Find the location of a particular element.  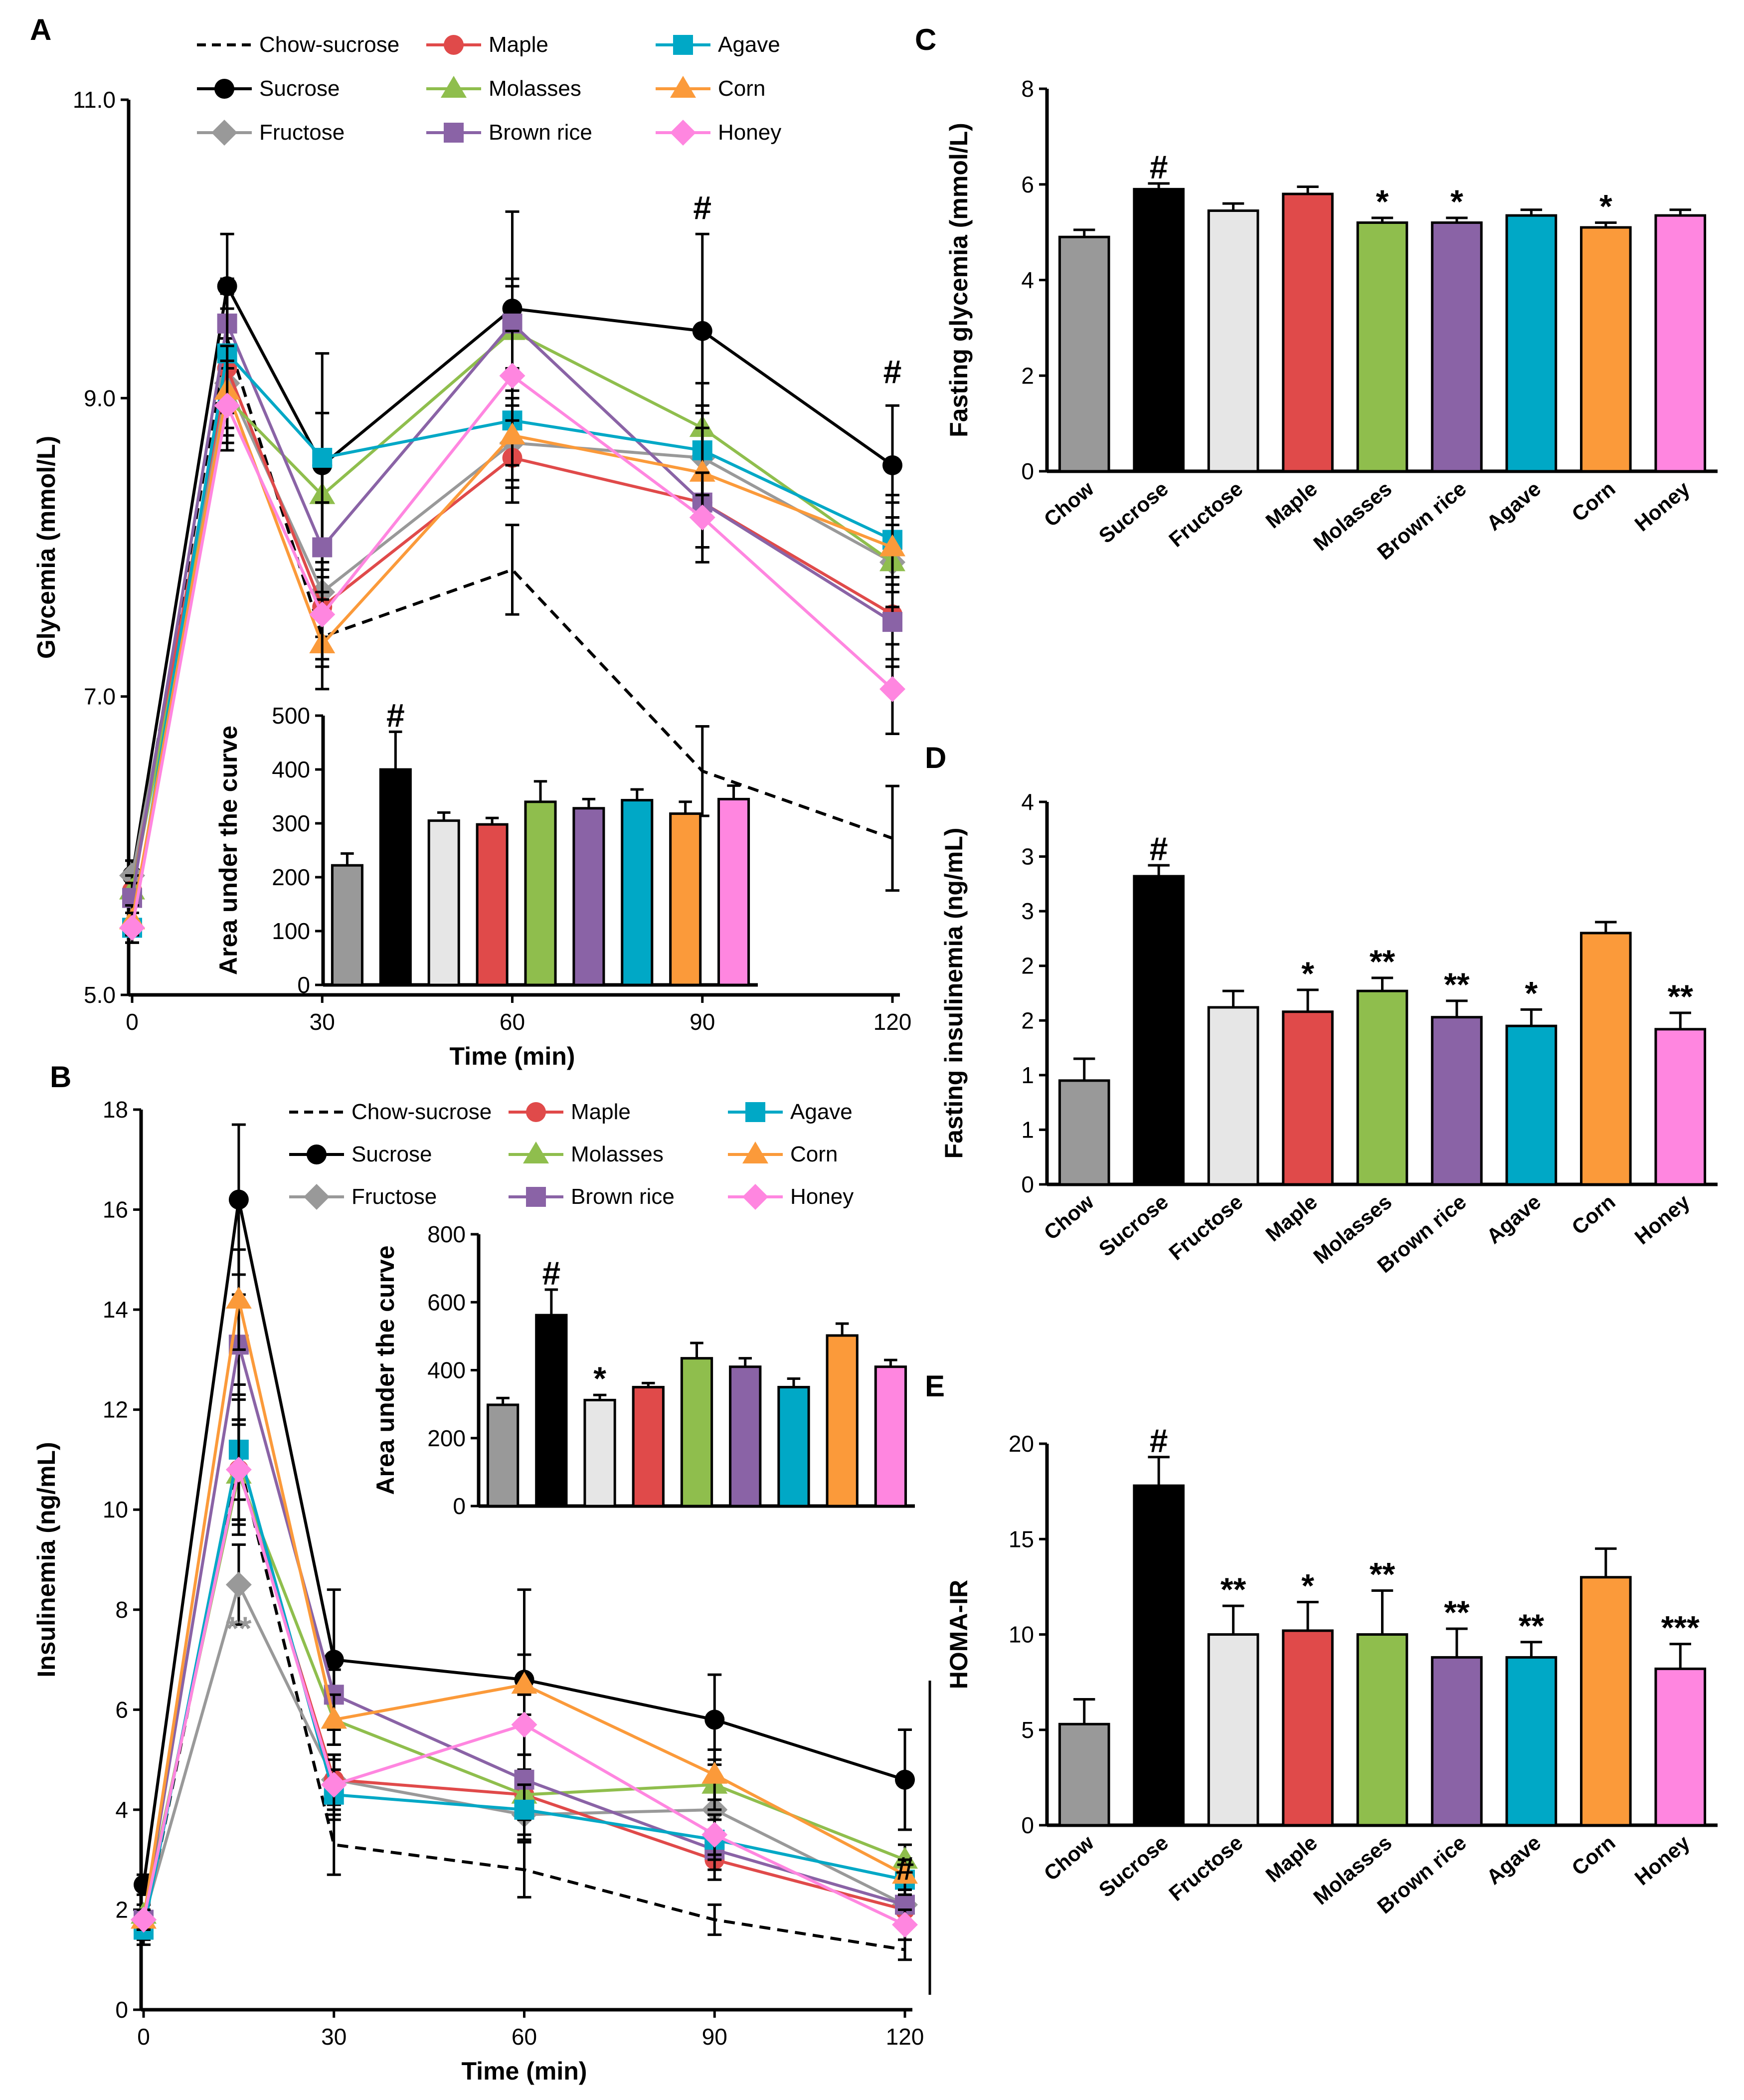

legend-label: Corn is located at coordinates (814, 1154).